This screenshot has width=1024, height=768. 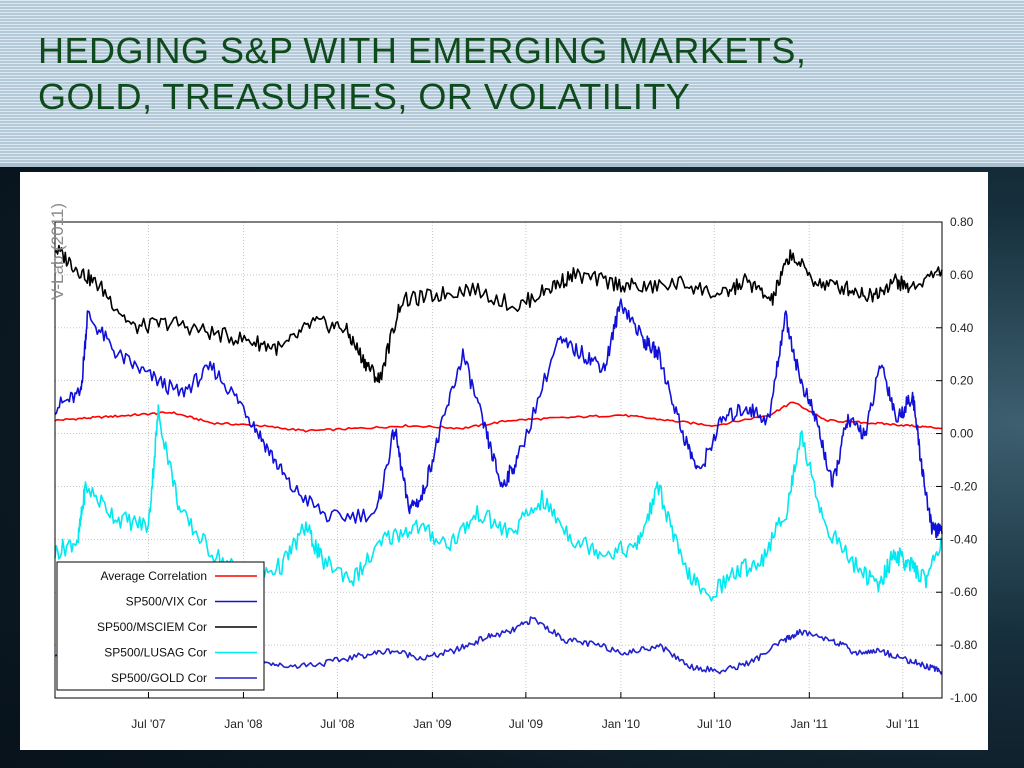 I want to click on x-tick-label: Jul '11, so click(x=903, y=724).